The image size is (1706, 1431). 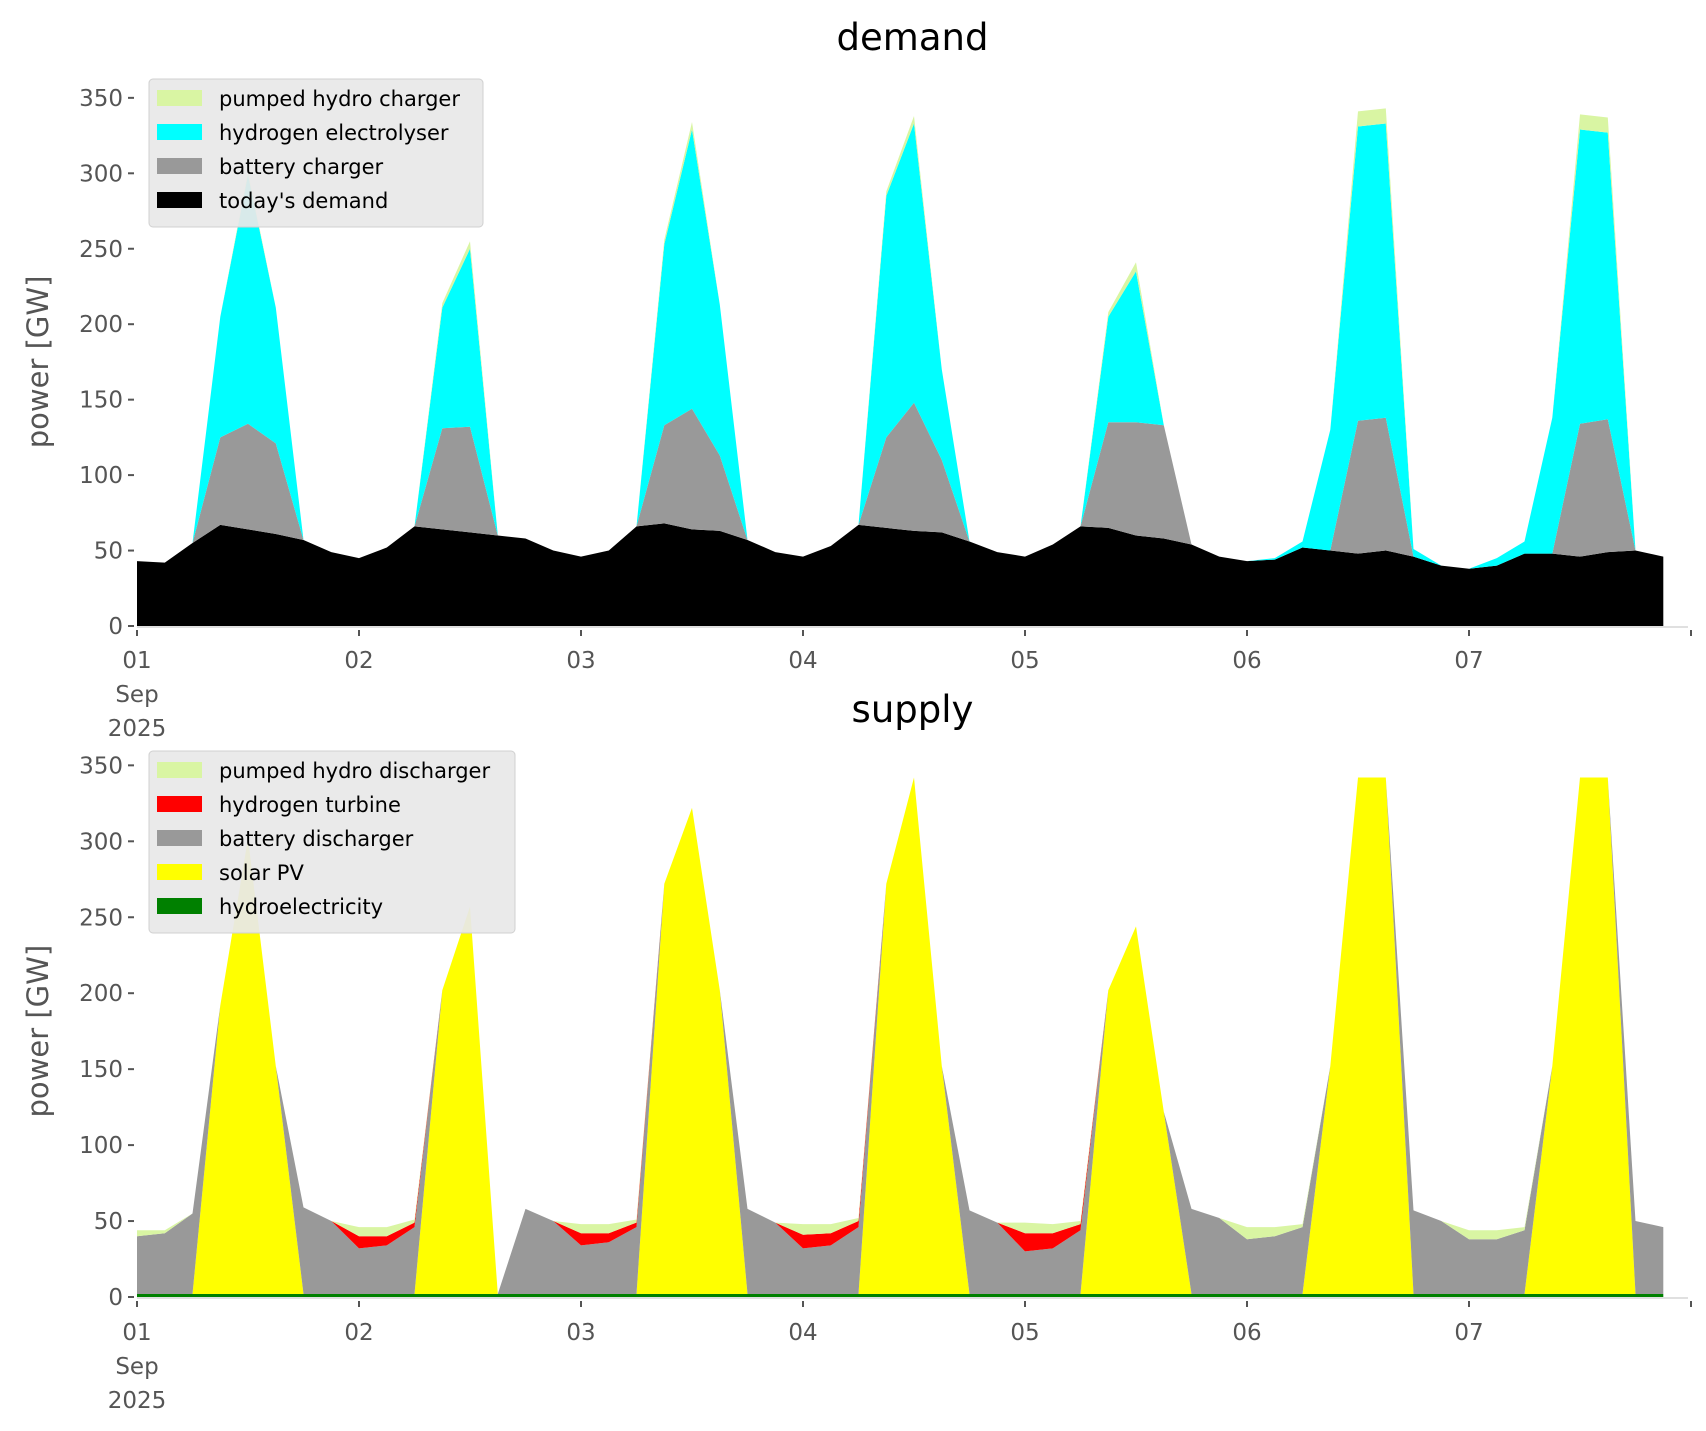 I want to click on legend-label: pumped hydro discharger, so click(x=354, y=771).